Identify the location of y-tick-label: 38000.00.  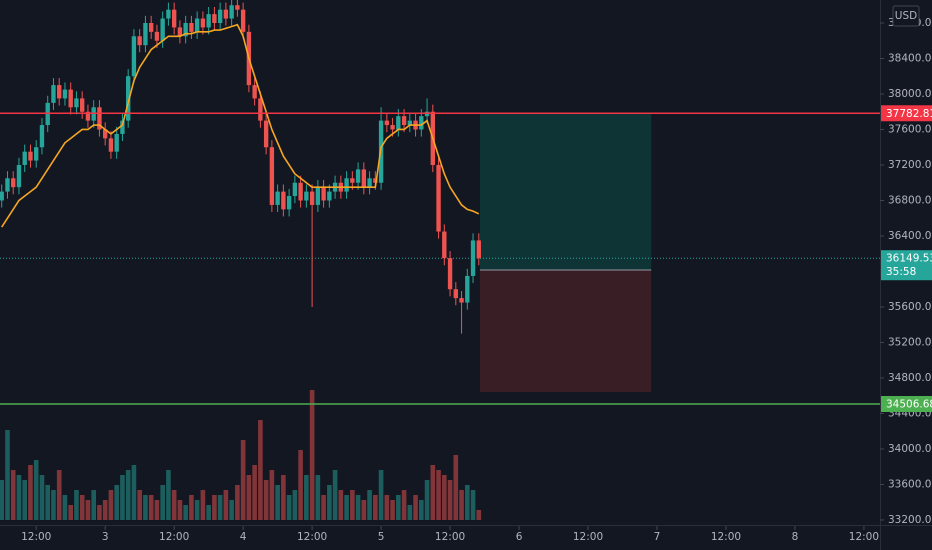
(910, 94).